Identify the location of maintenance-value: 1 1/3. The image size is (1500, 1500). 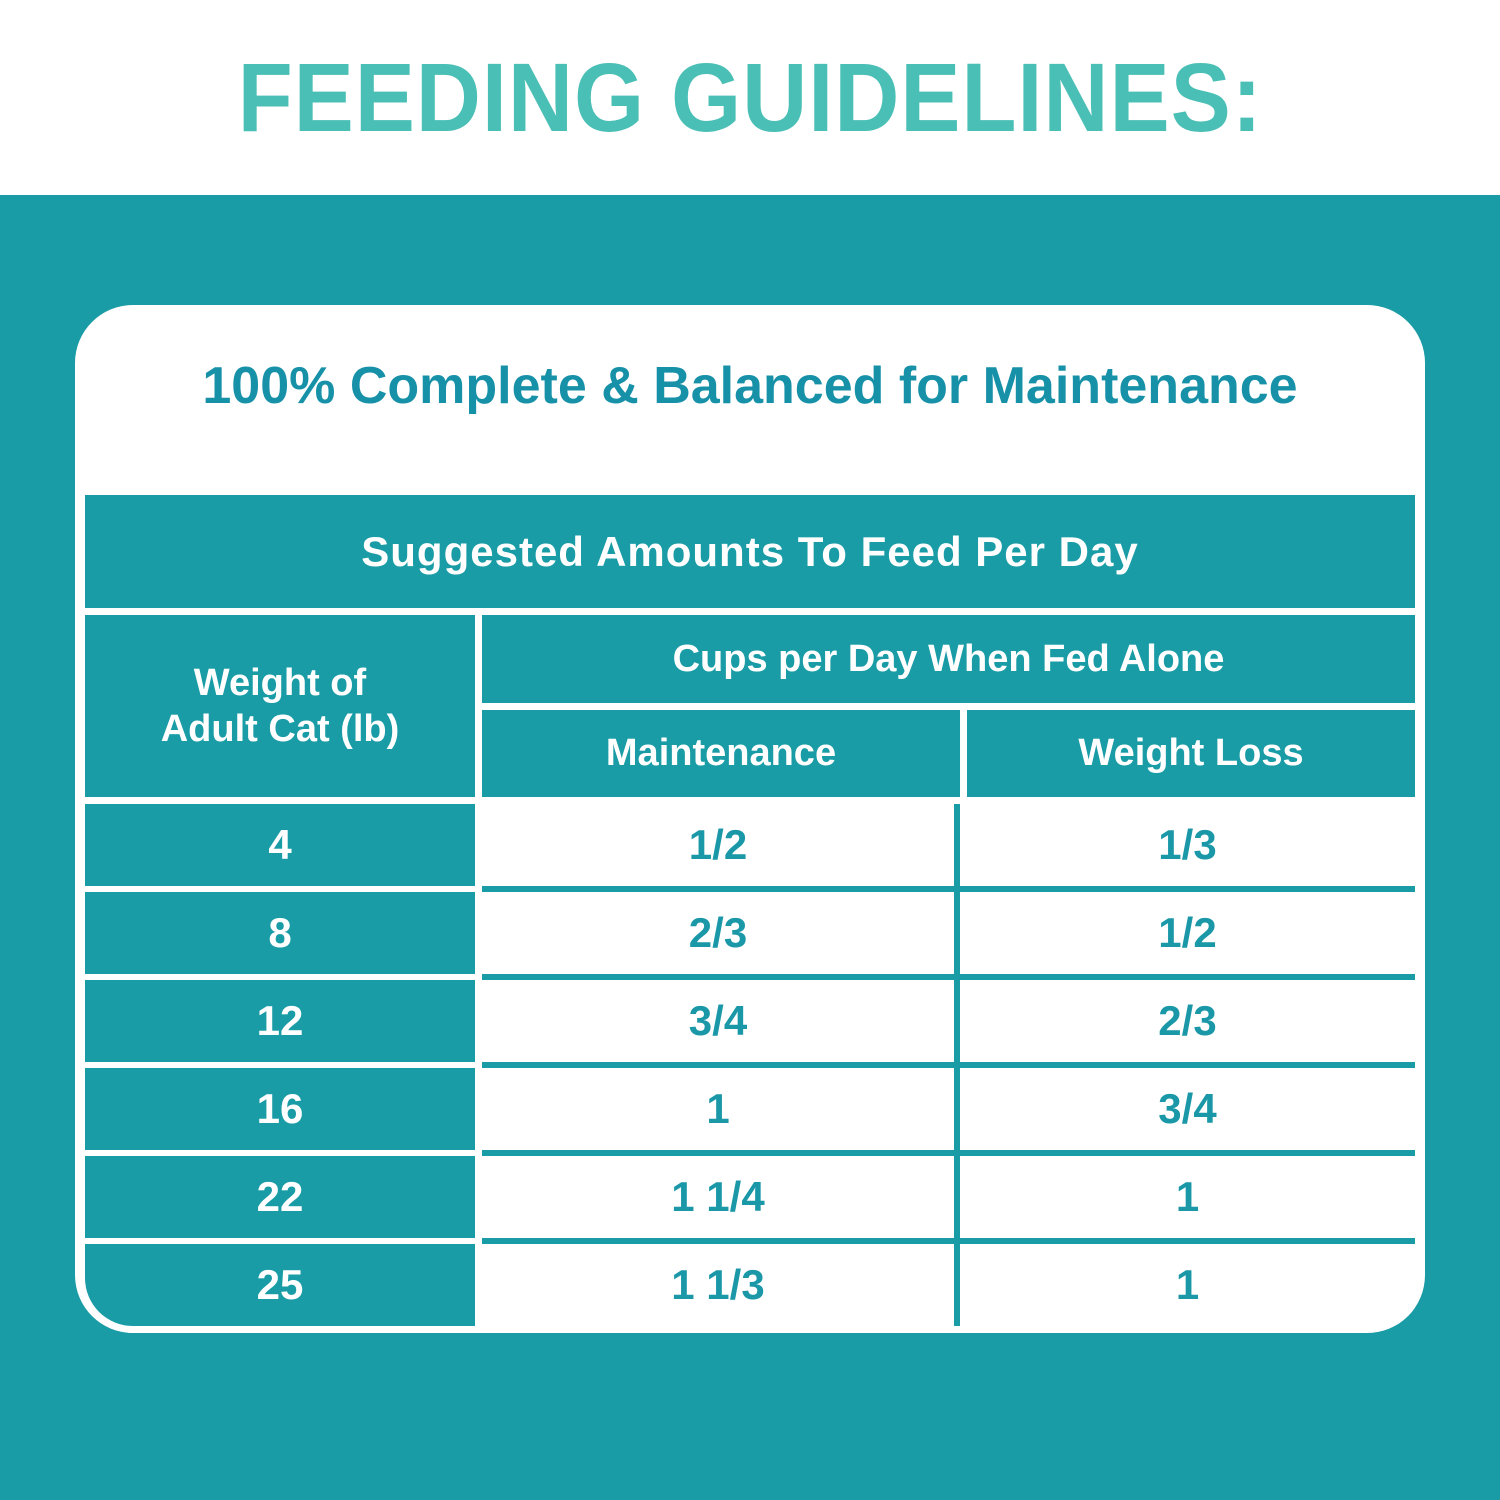
(721, 1285).